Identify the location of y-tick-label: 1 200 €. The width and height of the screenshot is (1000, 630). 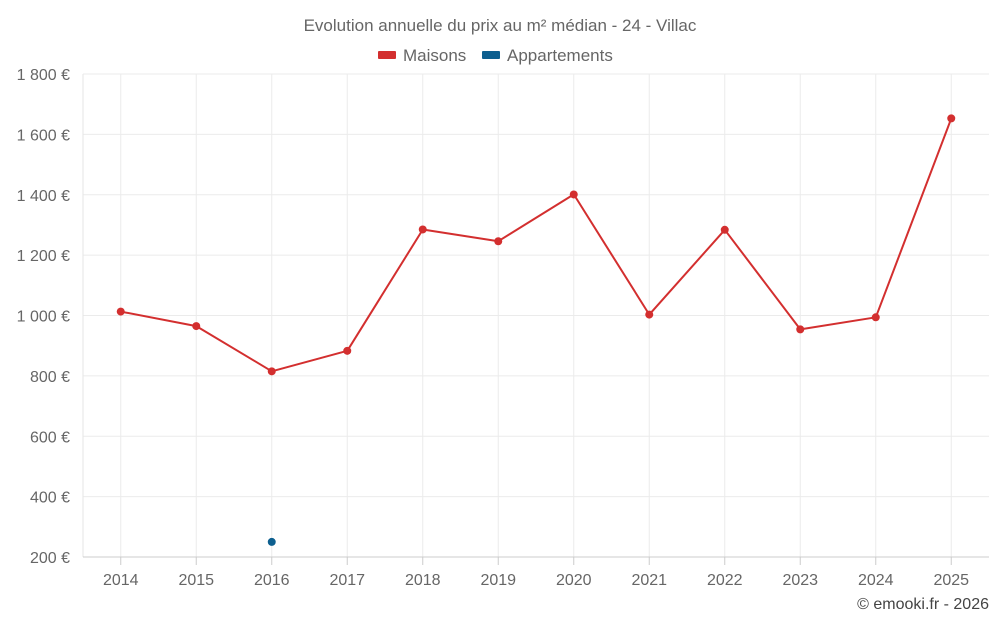
(43, 256).